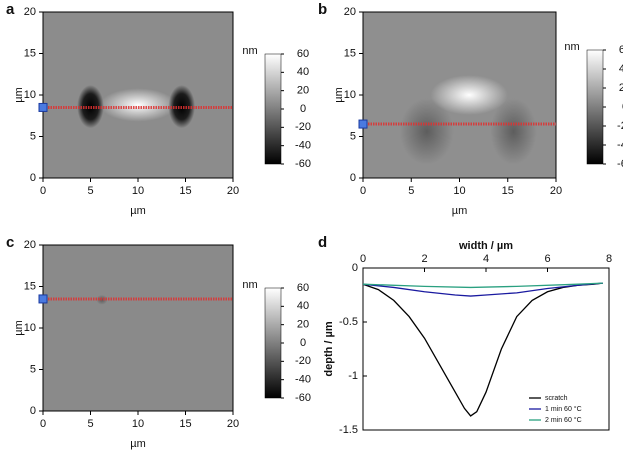  Describe the element at coordinates (486, 259) in the screenshot. I see `x-tick-label: 4` at that location.